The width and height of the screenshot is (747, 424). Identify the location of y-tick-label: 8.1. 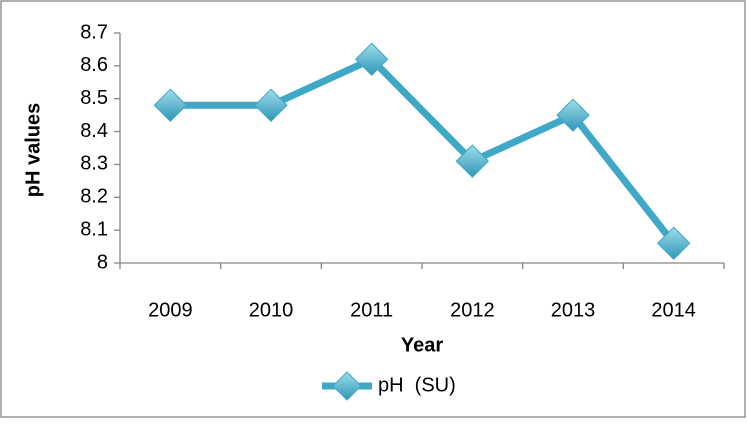
(94, 229).